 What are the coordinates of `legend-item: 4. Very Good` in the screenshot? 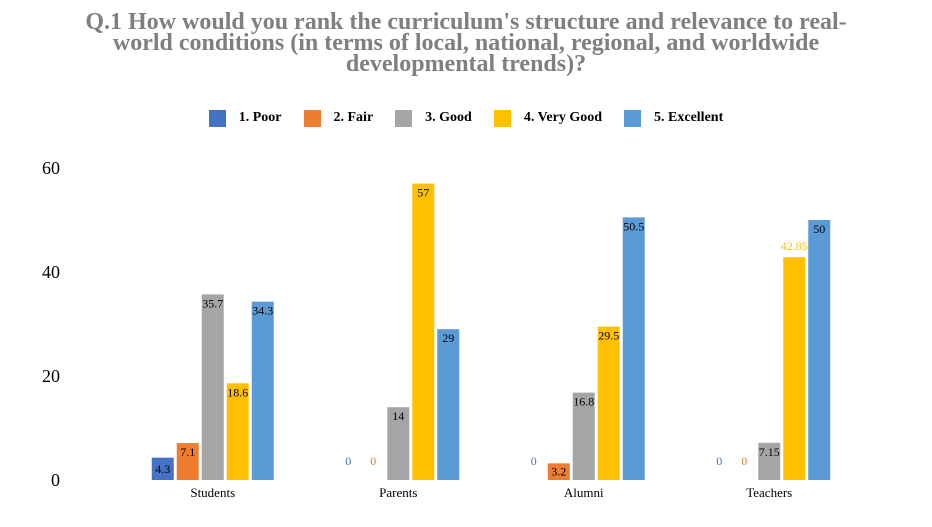 It's located at (548, 118).